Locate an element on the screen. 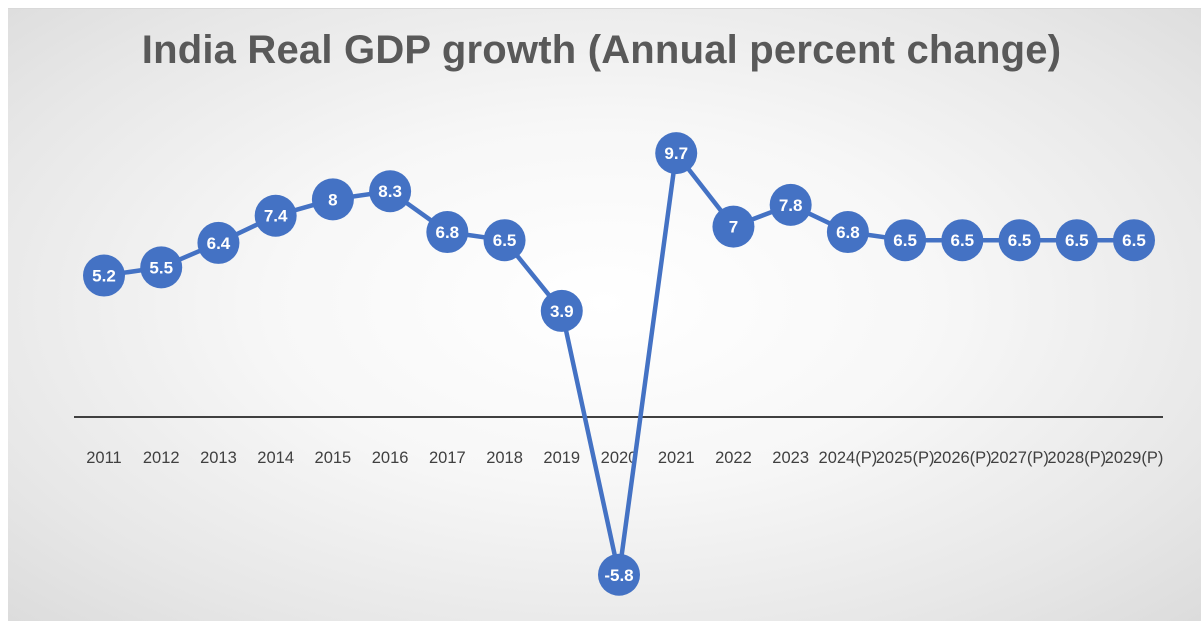 This screenshot has height=624, width=1203. data-label: 9.7 is located at coordinates (676, 153).